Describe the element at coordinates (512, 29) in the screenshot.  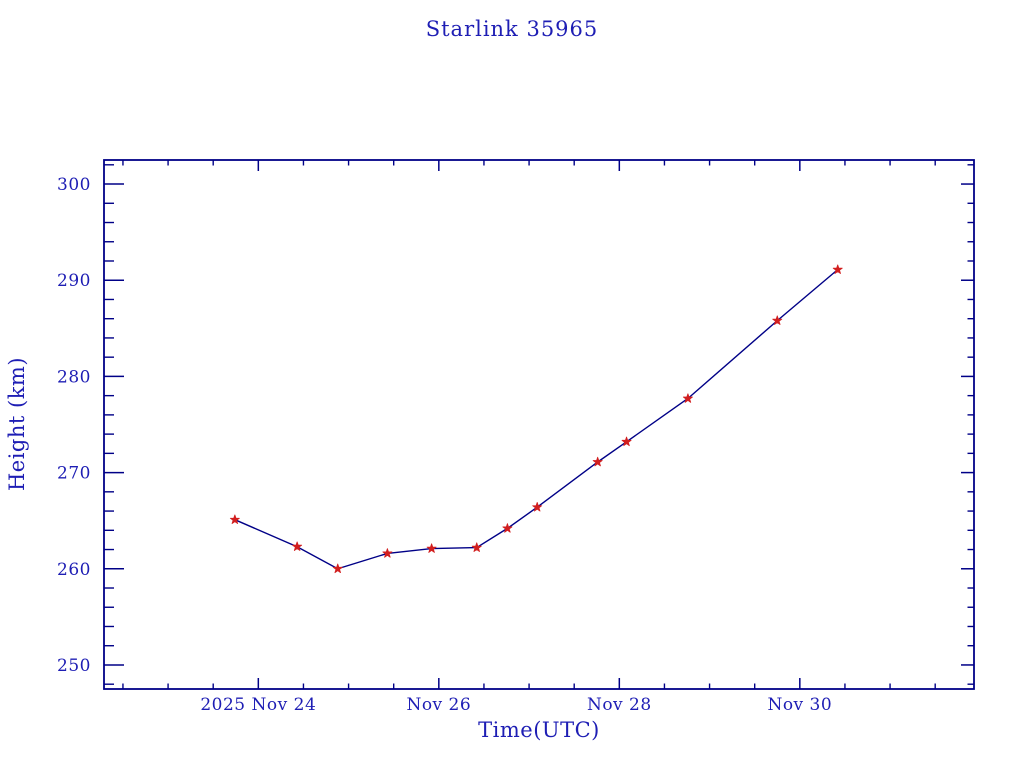
I see `chart-title: Starlink 35965` at that location.